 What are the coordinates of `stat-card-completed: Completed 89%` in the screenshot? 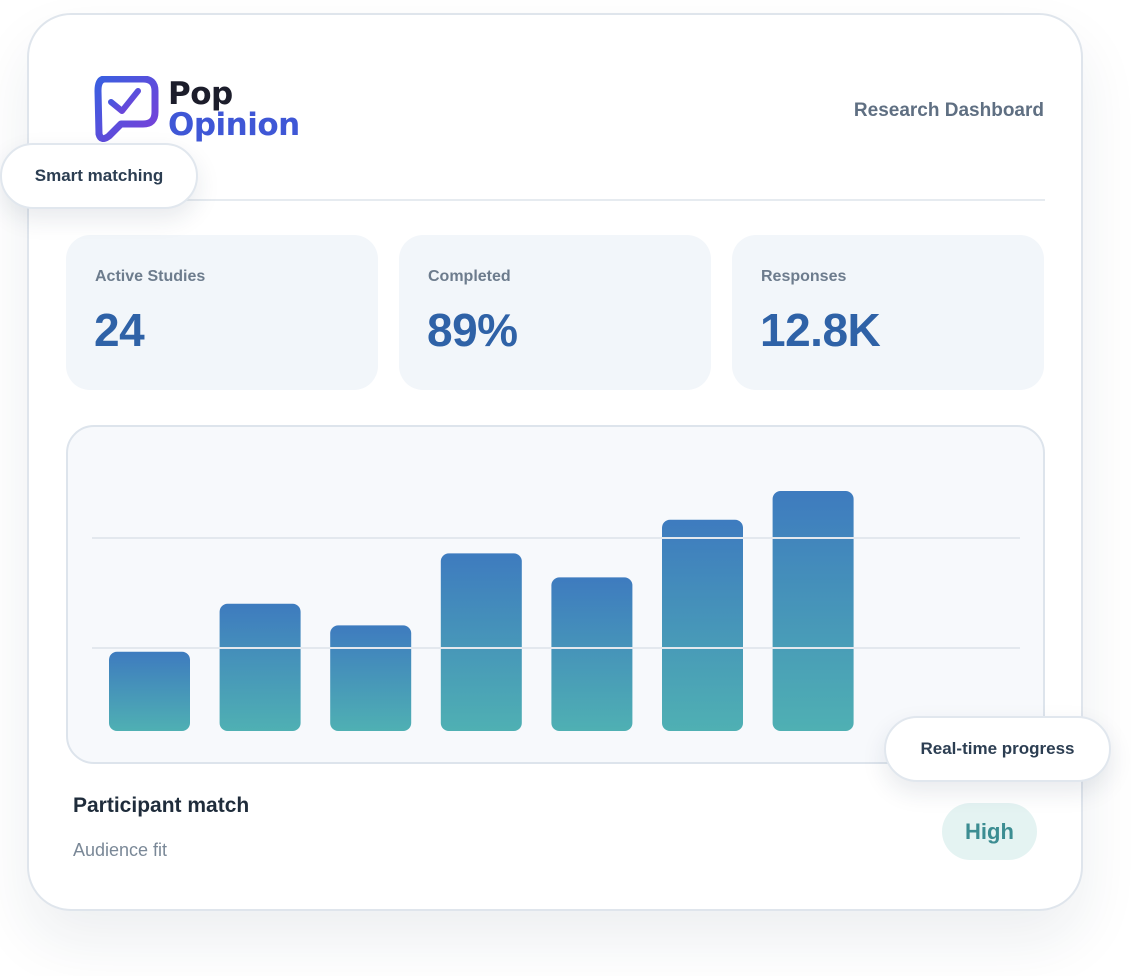 It's located at (555, 312).